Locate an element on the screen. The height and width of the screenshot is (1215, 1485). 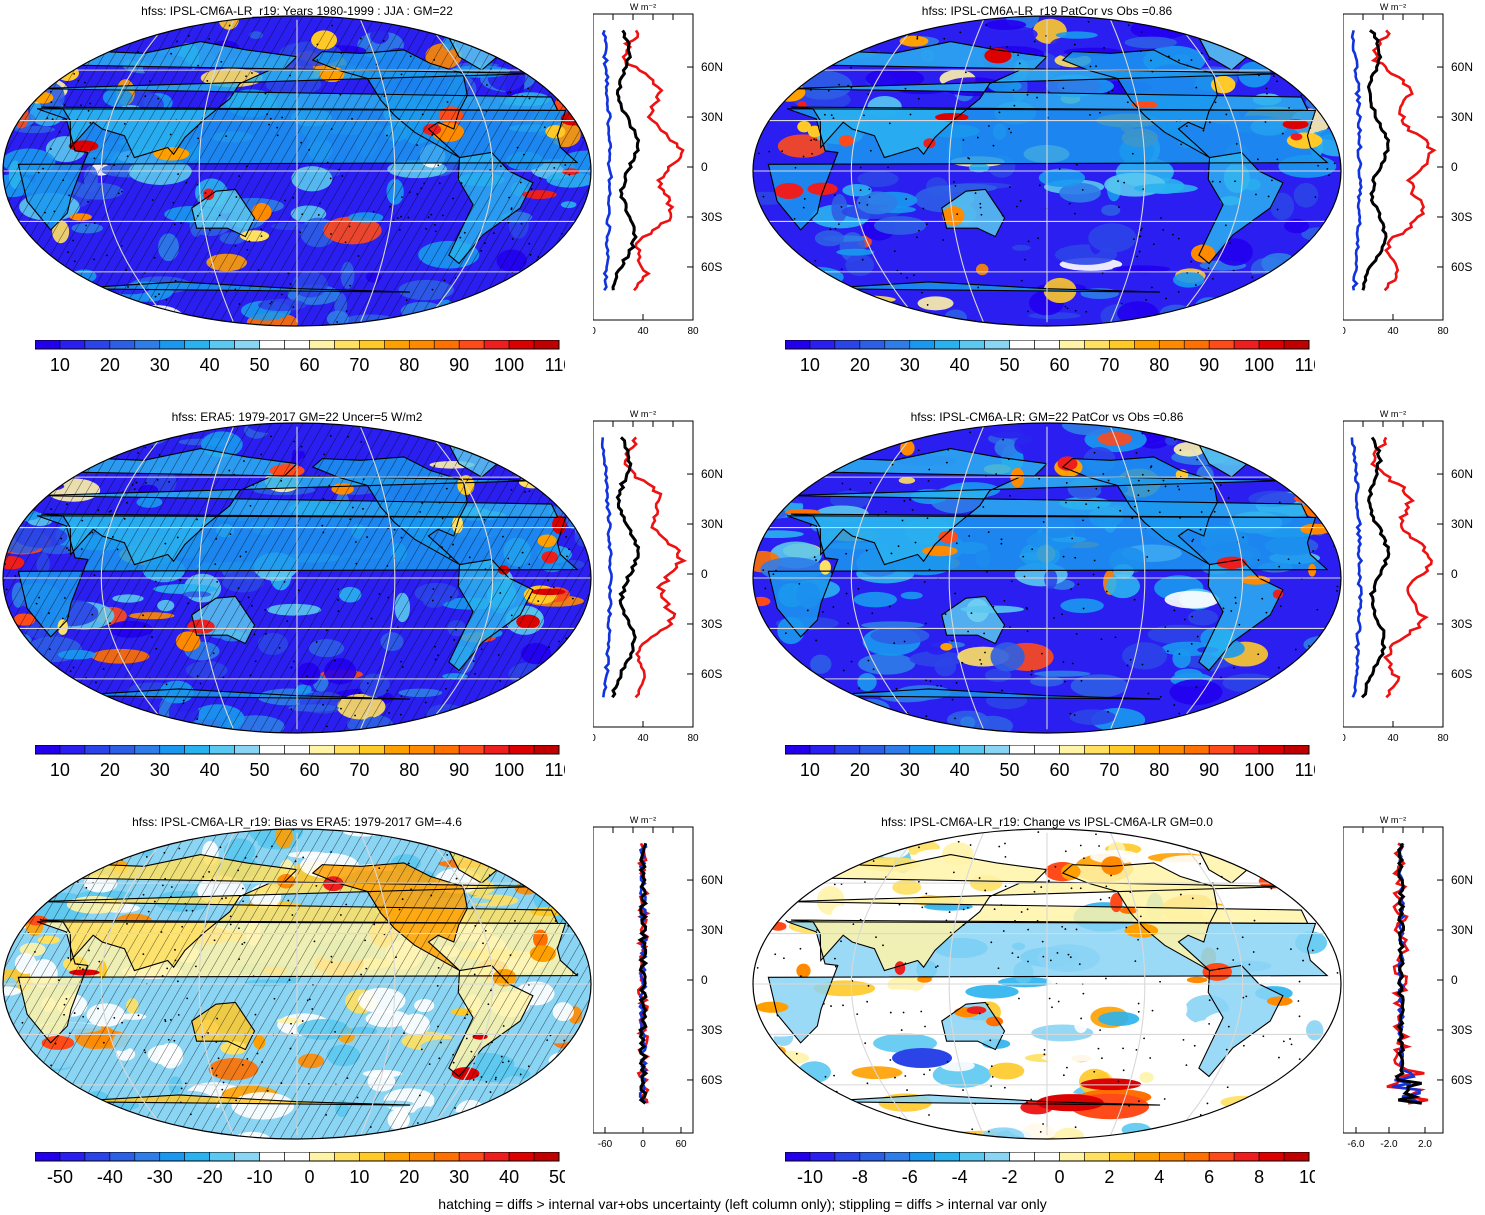
zonal-line-min is located at coordinates (1357, 567).